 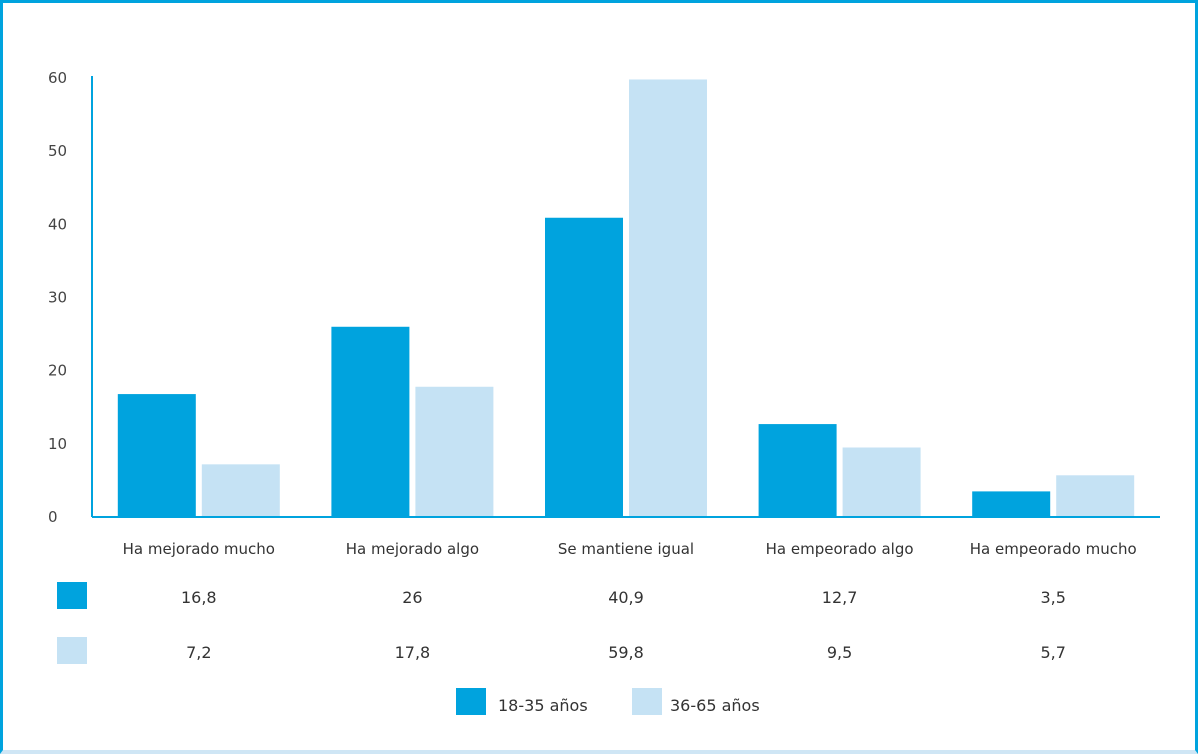 I want to click on category-label: Ha empeorado mucho, so click(x=1053, y=549).